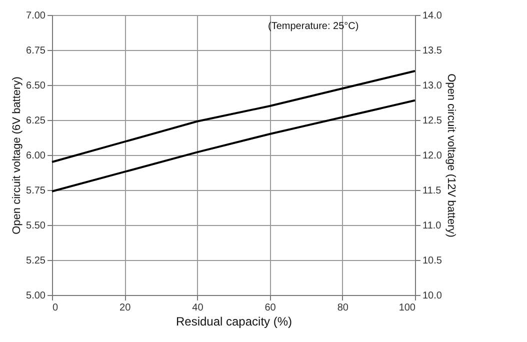  What do you see at coordinates (407, 308) in the screenshot?
I see `x-tick-label: 100` at bounding box center [407, 308].